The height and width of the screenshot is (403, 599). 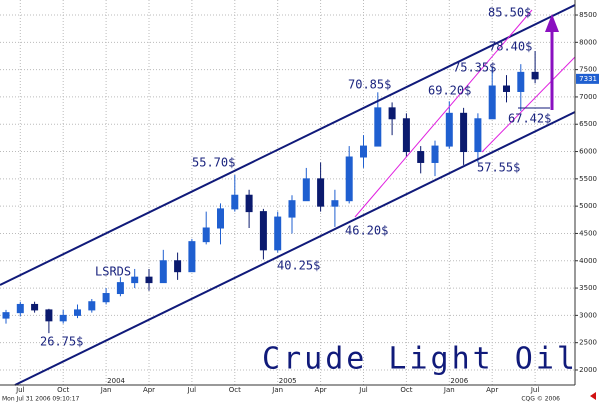 What do you see at coordinates (116, 381) in the screenshot?
I see `year-label: 2004` at bounding box center [116, 381].